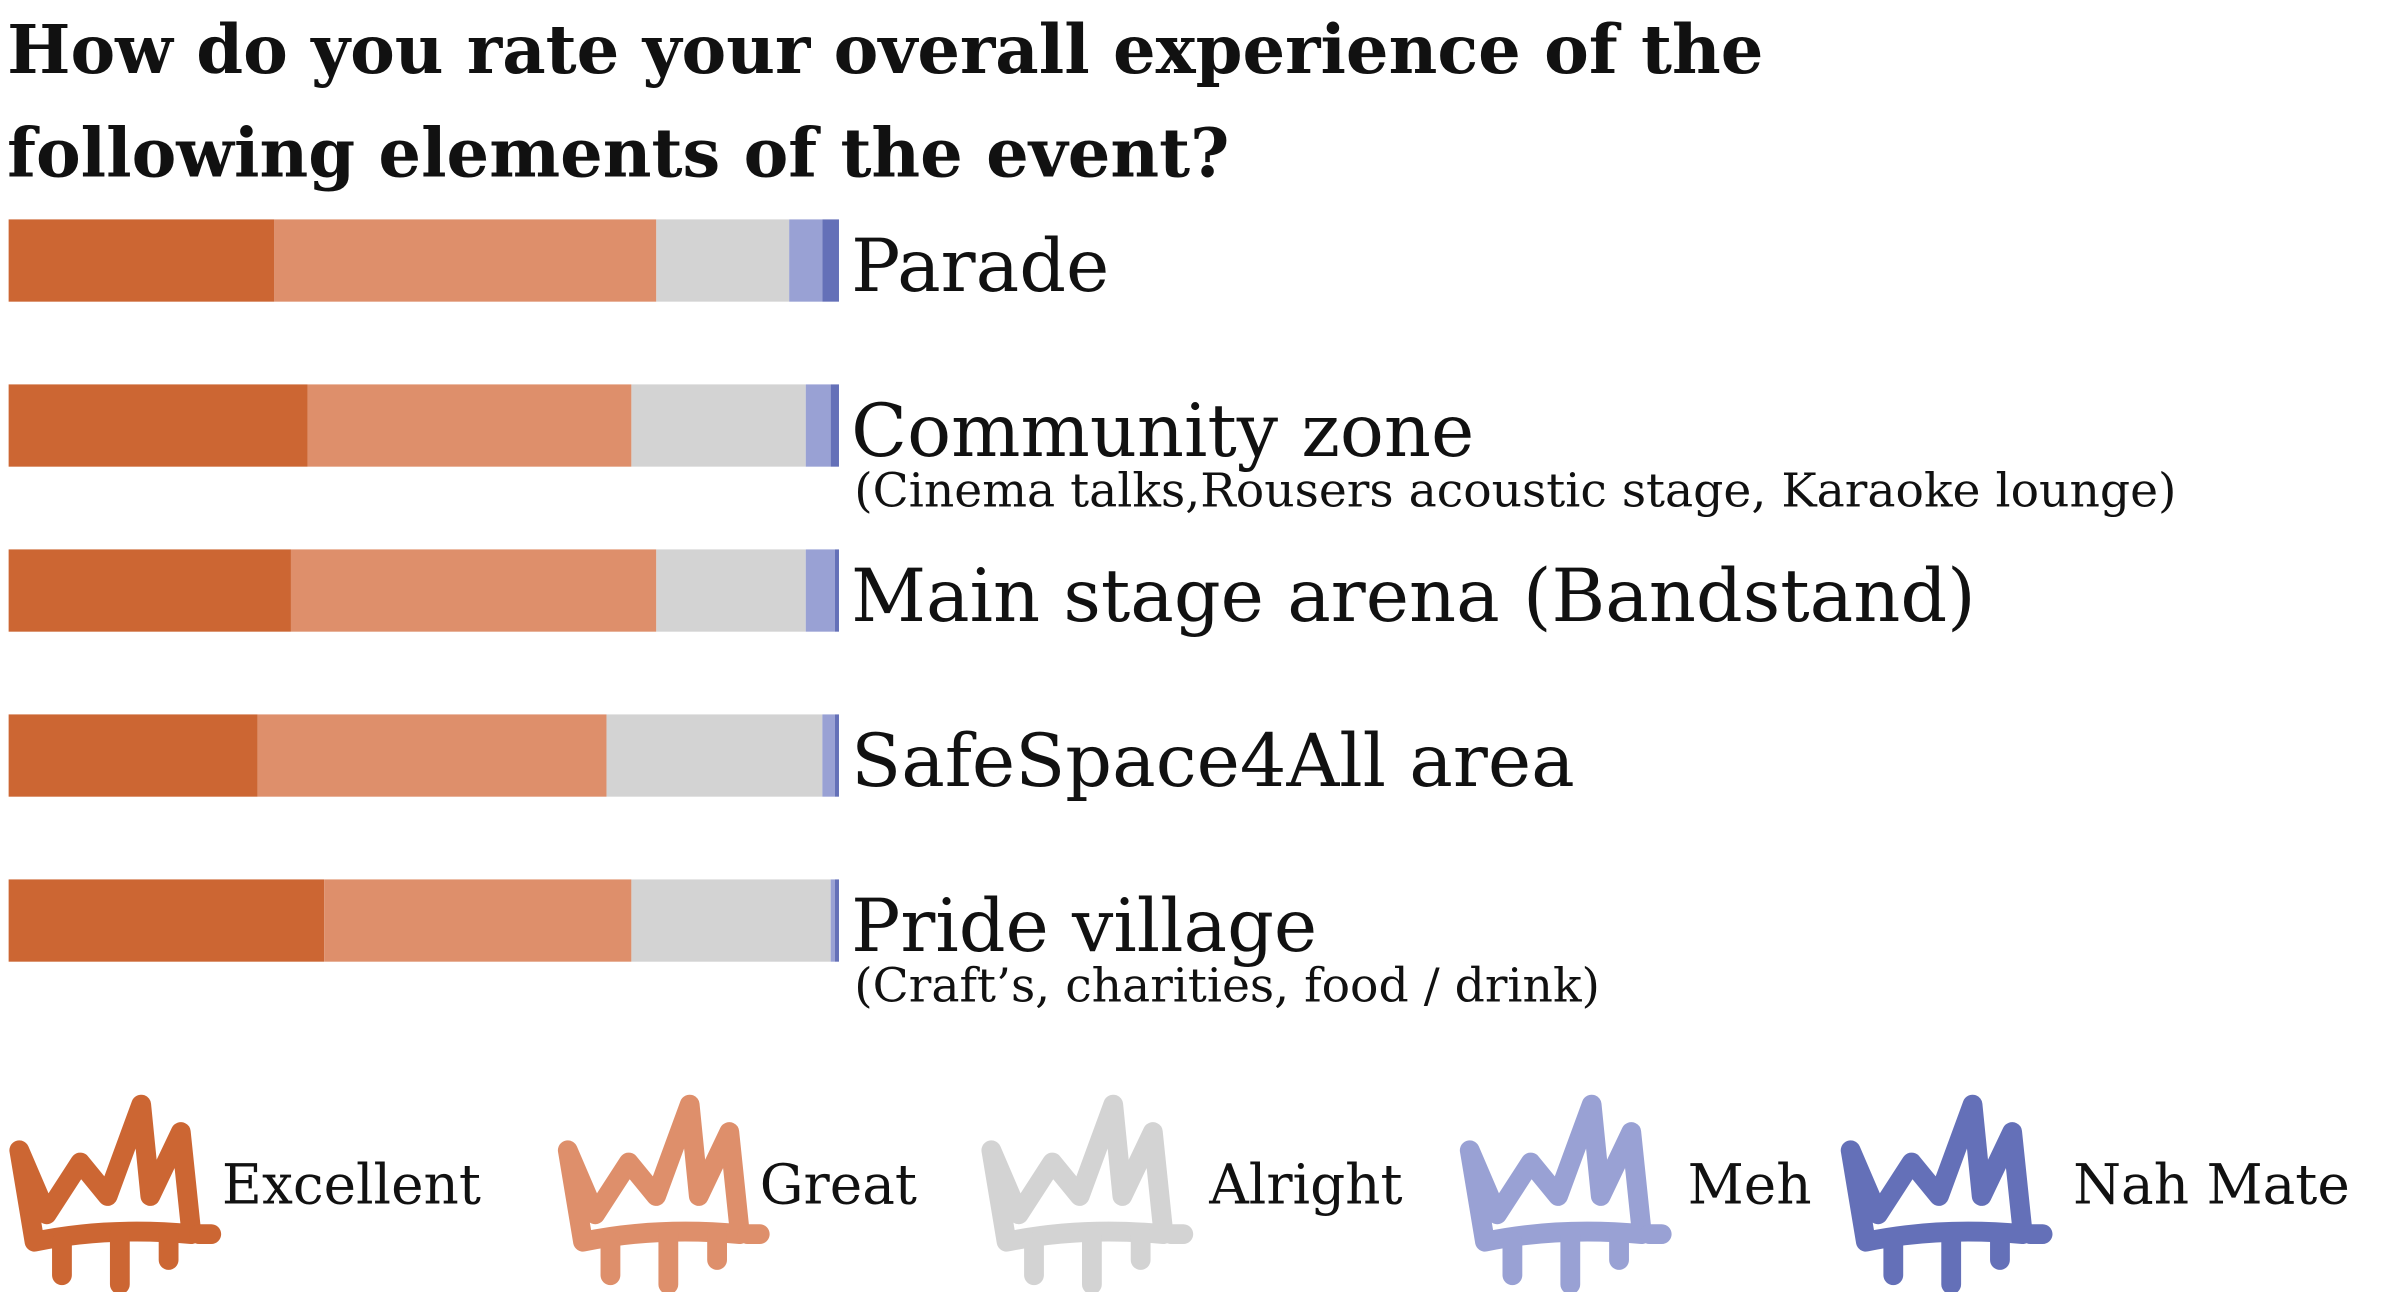 Image resolution: width=2391 pixels, height=1292 pixels. What do you see at coordinates (1305, 1185) in the screenshot?
I see `legend-label: Alright` at bounding box center [1305, 1185].